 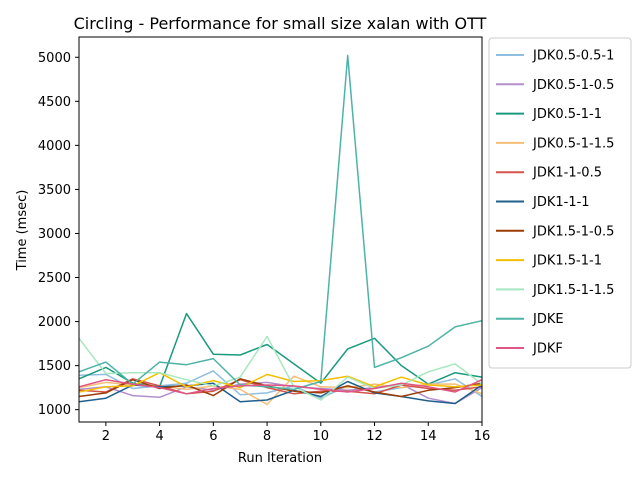 I want to click on y-axis: 1000 1500 2000 2500 3000 3500 4000 4500 5000, so click(x=58, y=234).